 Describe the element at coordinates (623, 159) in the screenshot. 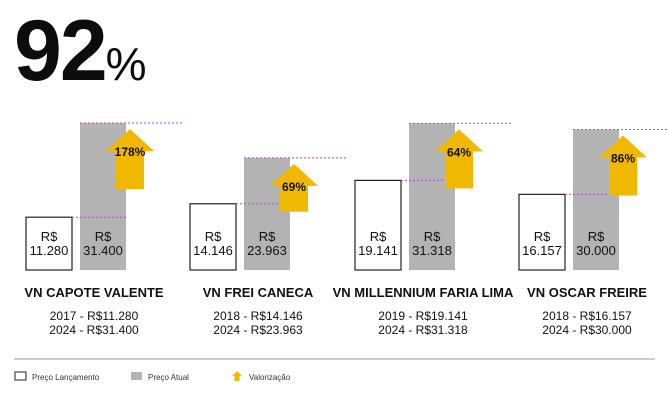

I see `valorization-label: 86%` at that location.